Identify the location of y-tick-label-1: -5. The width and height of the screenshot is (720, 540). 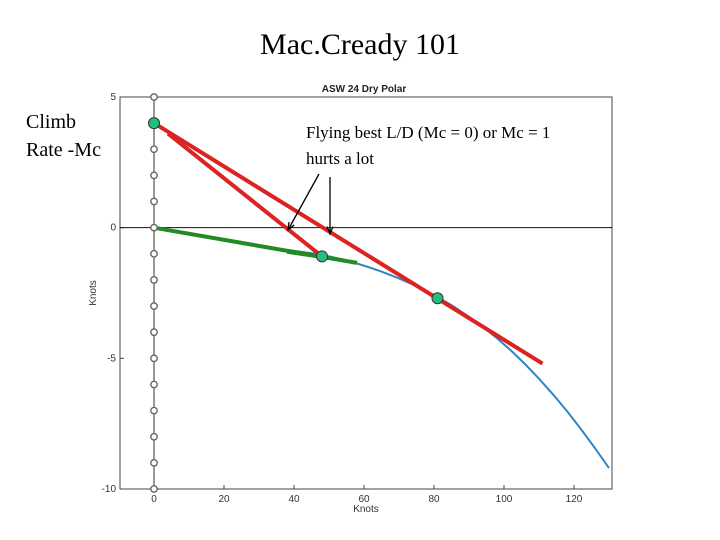
(111, 358).